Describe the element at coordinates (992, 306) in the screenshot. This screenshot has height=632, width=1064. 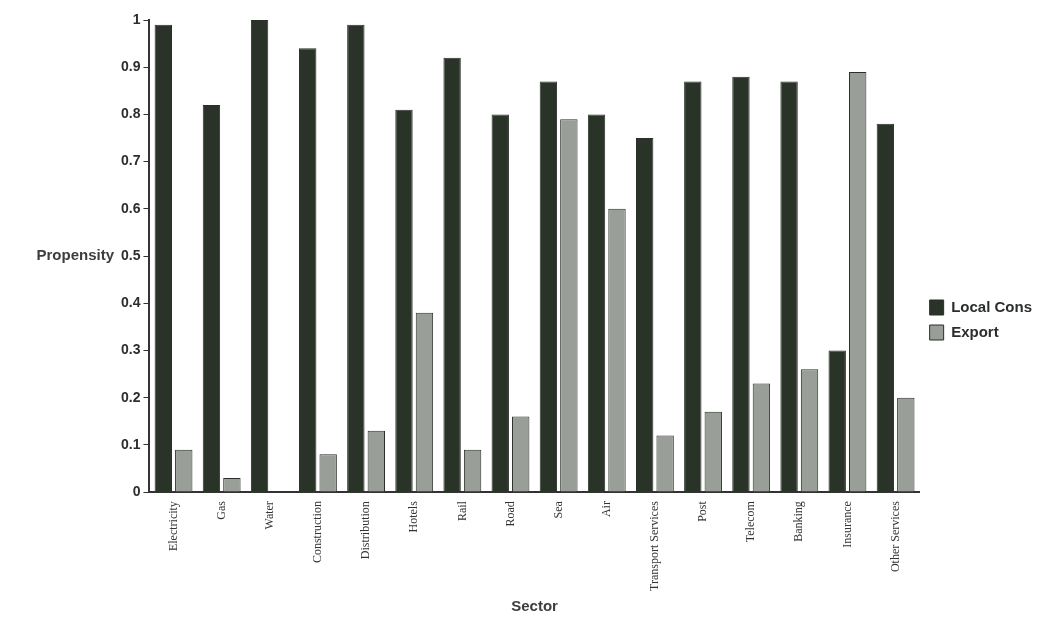
I see `legend-label: Local Cons` at that location.